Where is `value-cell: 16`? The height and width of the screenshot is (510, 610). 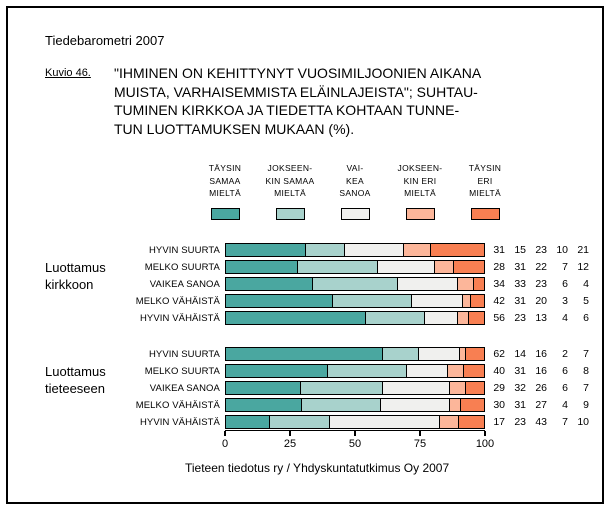
value-cell: 16 is located at coordinates (541, 354).